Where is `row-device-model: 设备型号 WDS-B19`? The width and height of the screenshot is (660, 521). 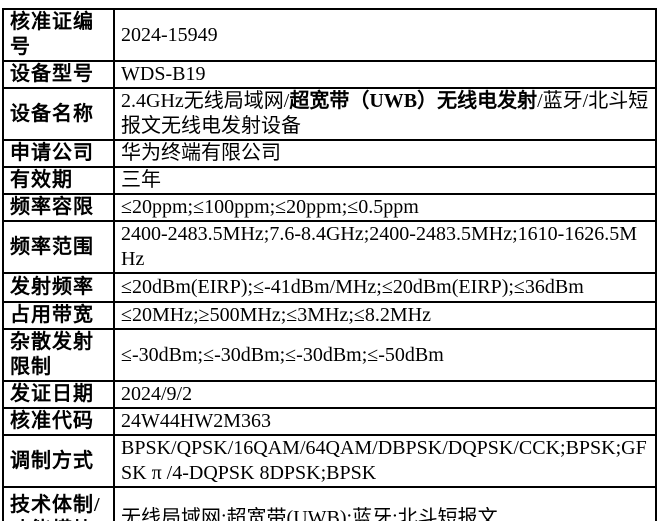
row-device-model: 设备型号 WDS-B19 is located at coordinates (329, 74).